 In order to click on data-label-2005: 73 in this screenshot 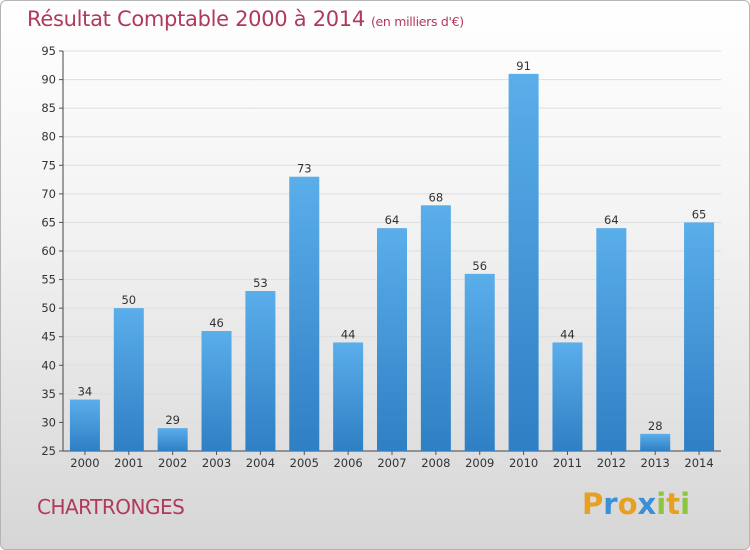, I will do `click(304, 169)`.